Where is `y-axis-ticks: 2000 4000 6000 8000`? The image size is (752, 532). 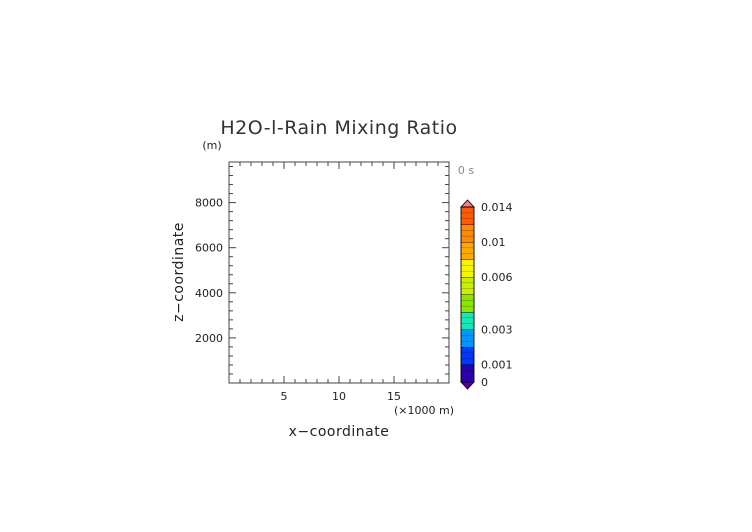 y-axis-ticks: 2000 4000 6000 8000 is located at coordinates (322, 270).